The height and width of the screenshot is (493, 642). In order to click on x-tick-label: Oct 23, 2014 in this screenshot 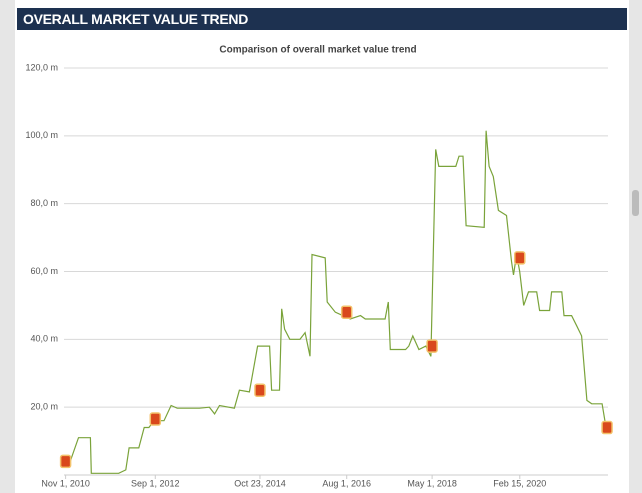, I will do `click(260, 483)`.